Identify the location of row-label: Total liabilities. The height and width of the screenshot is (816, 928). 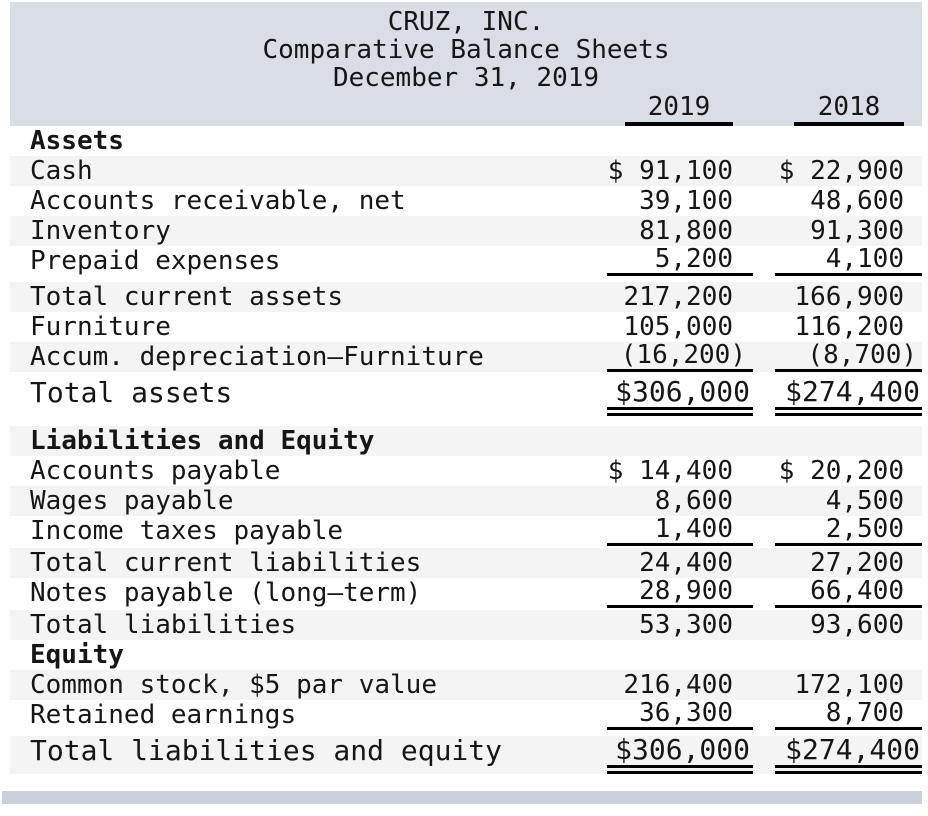
(163, 625).